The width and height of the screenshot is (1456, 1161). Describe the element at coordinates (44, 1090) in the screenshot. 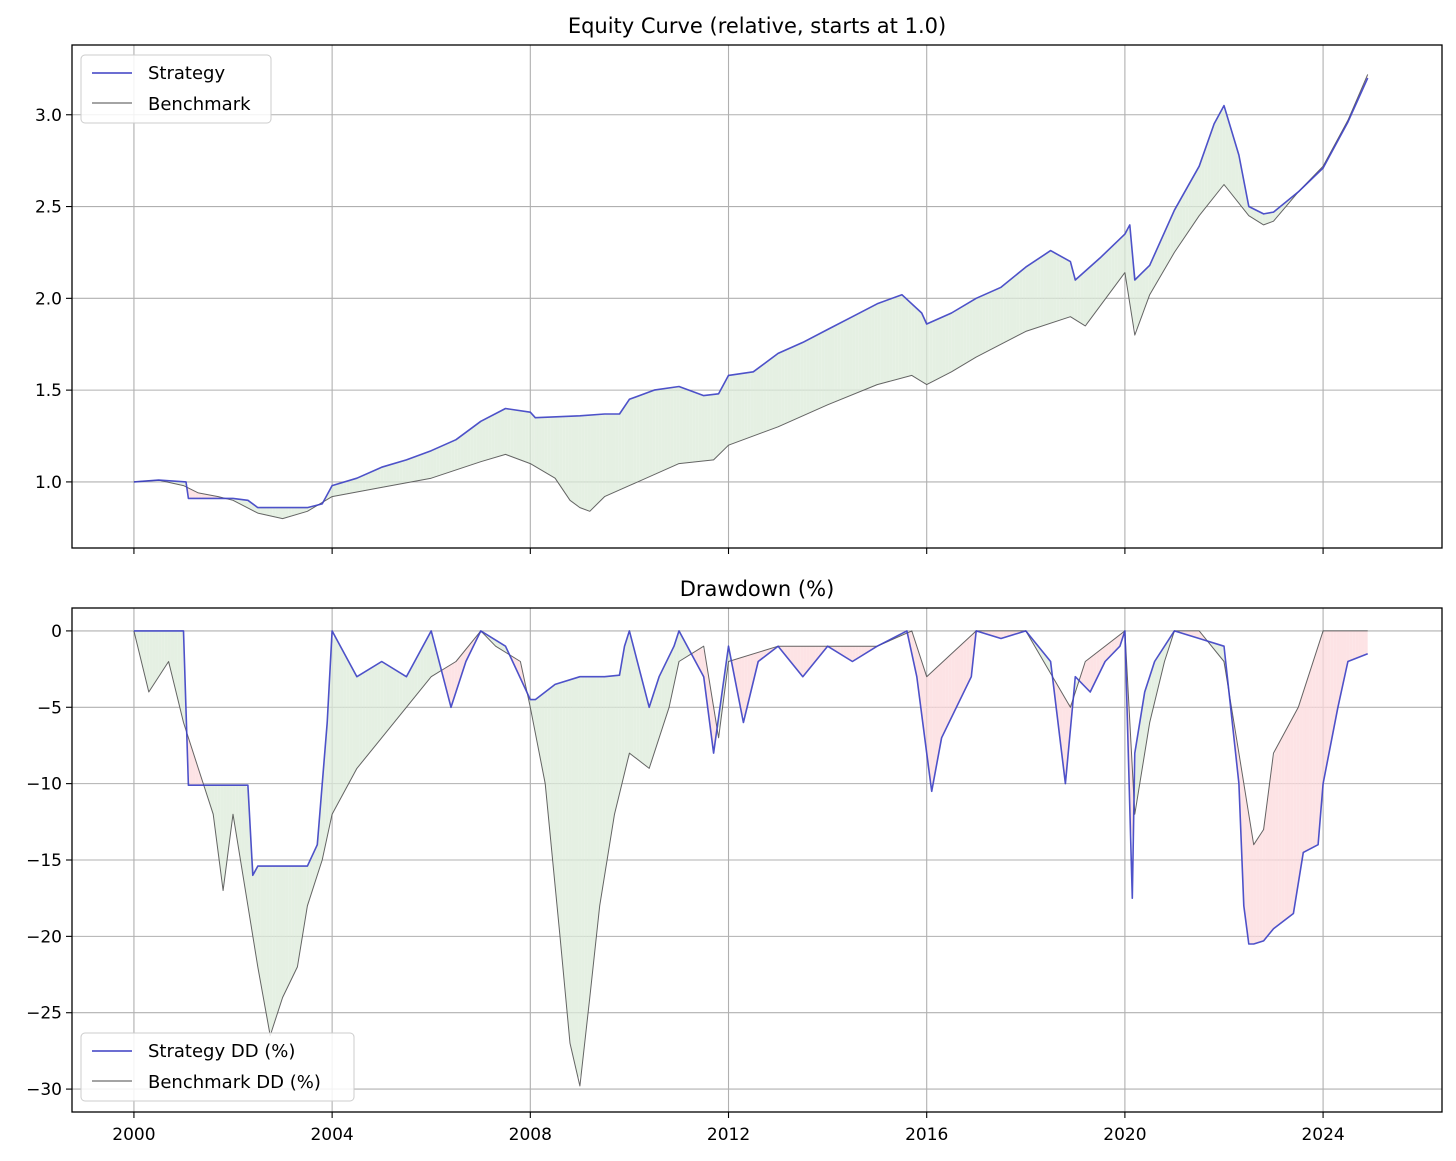

I see `drawdown-y-tick-label: −30` at that location.